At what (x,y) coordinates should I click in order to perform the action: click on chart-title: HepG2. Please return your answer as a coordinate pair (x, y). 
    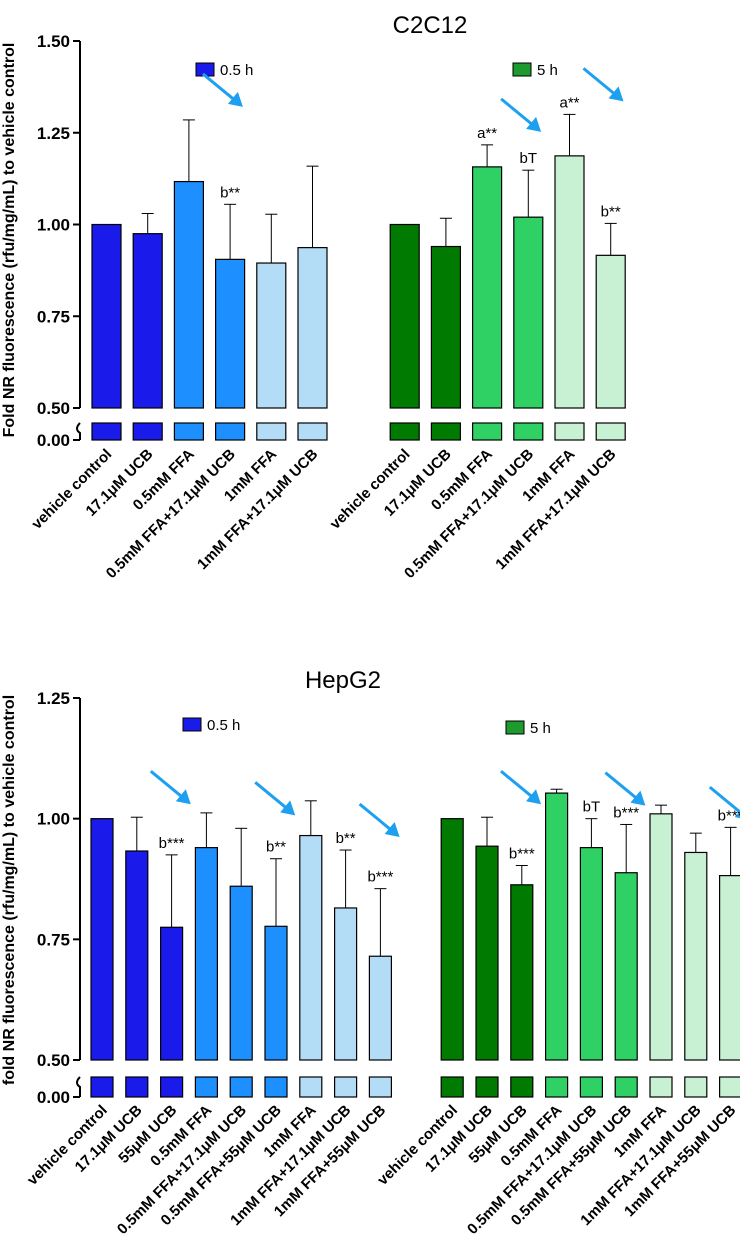
    Looking at the image, I should click on (343, 680).